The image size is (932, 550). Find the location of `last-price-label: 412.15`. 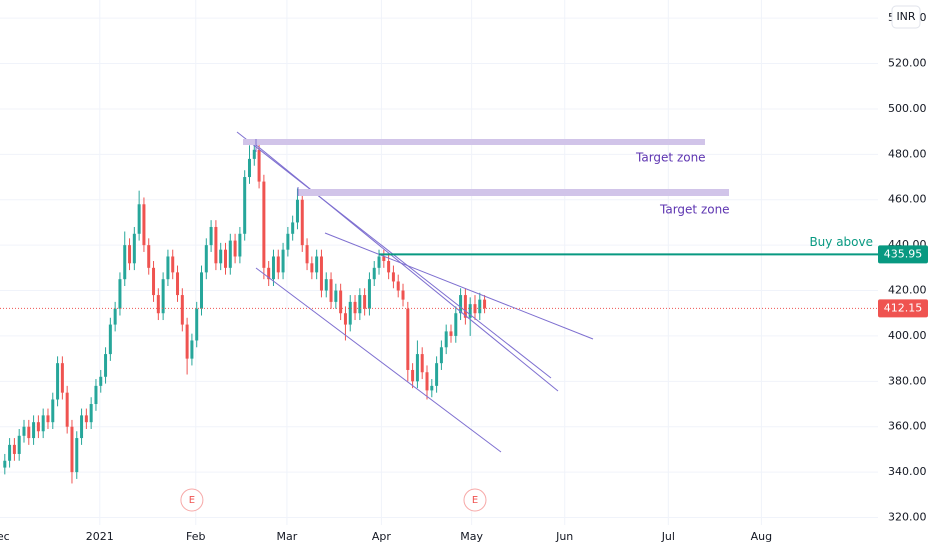

last-price-label: 412.15 is located at coordinates (903, 307).